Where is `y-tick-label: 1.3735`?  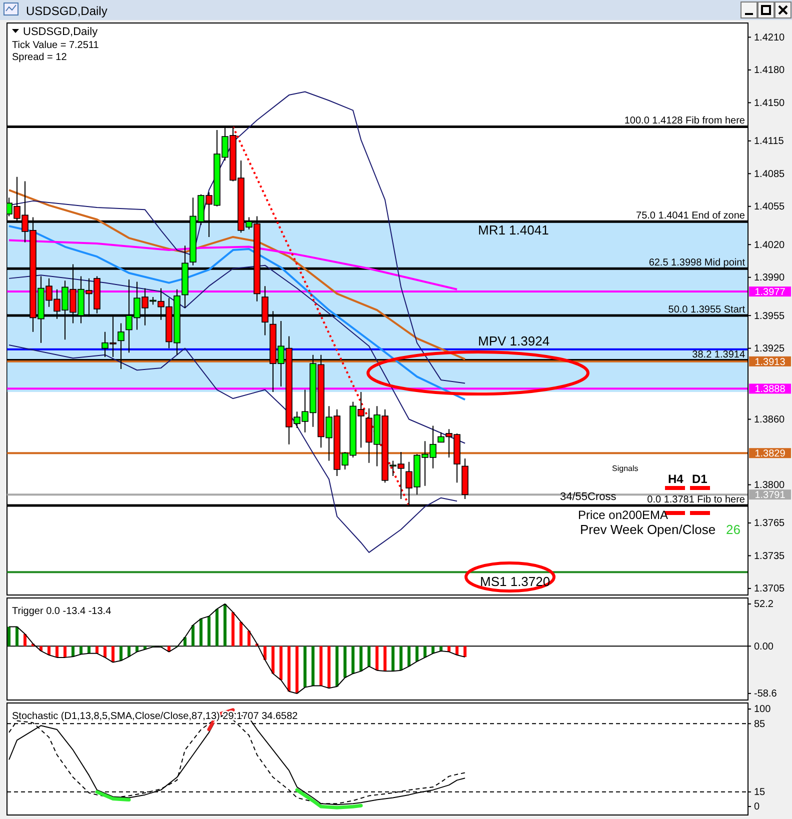
y-tick-label: 1.3735 is located at coordinates (770, 556).